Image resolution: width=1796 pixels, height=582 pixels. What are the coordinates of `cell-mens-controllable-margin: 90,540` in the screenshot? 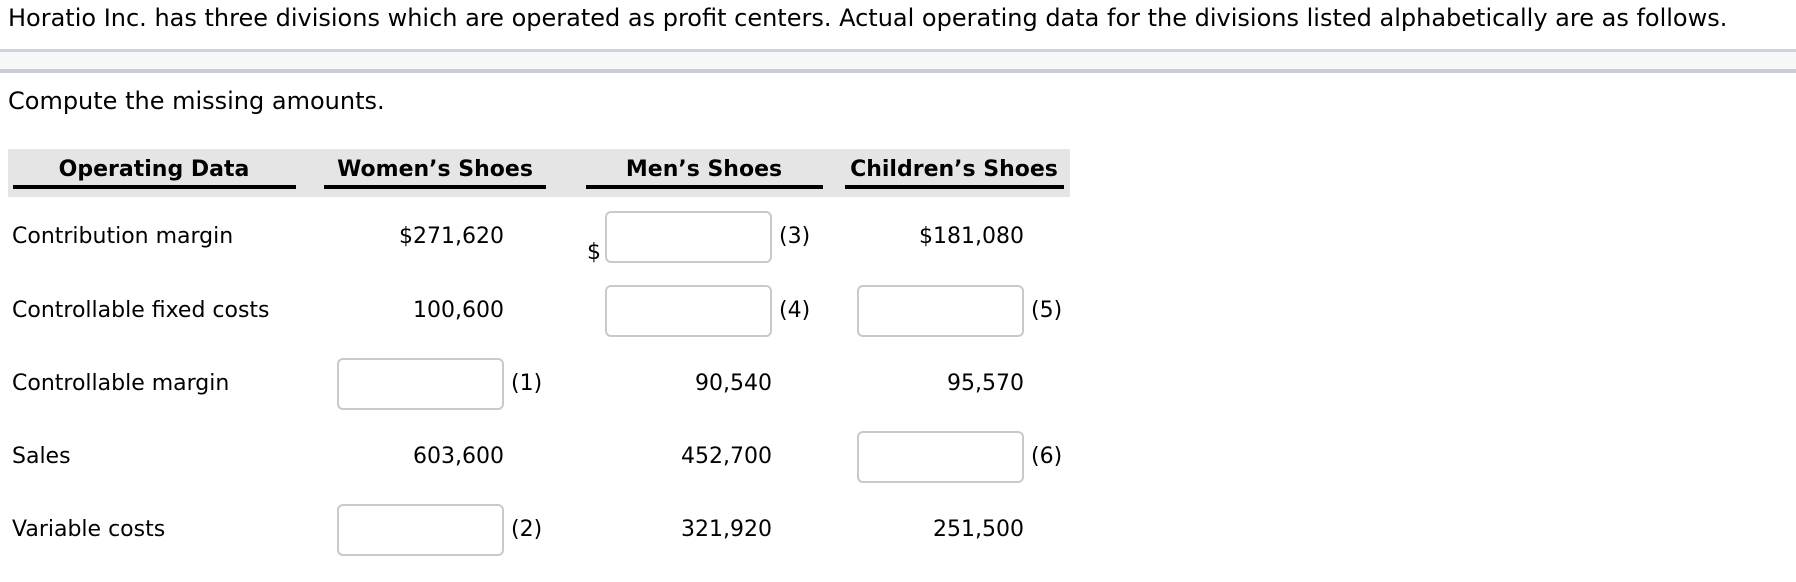 It's located at (704, 383).